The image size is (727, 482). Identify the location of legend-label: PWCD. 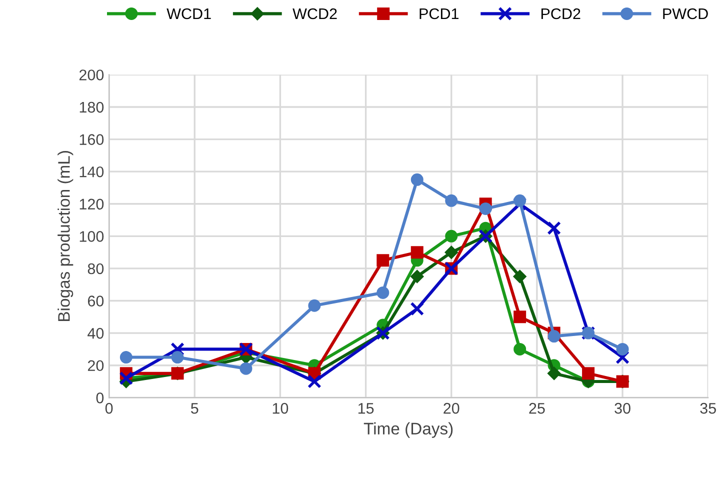
(685, 14).